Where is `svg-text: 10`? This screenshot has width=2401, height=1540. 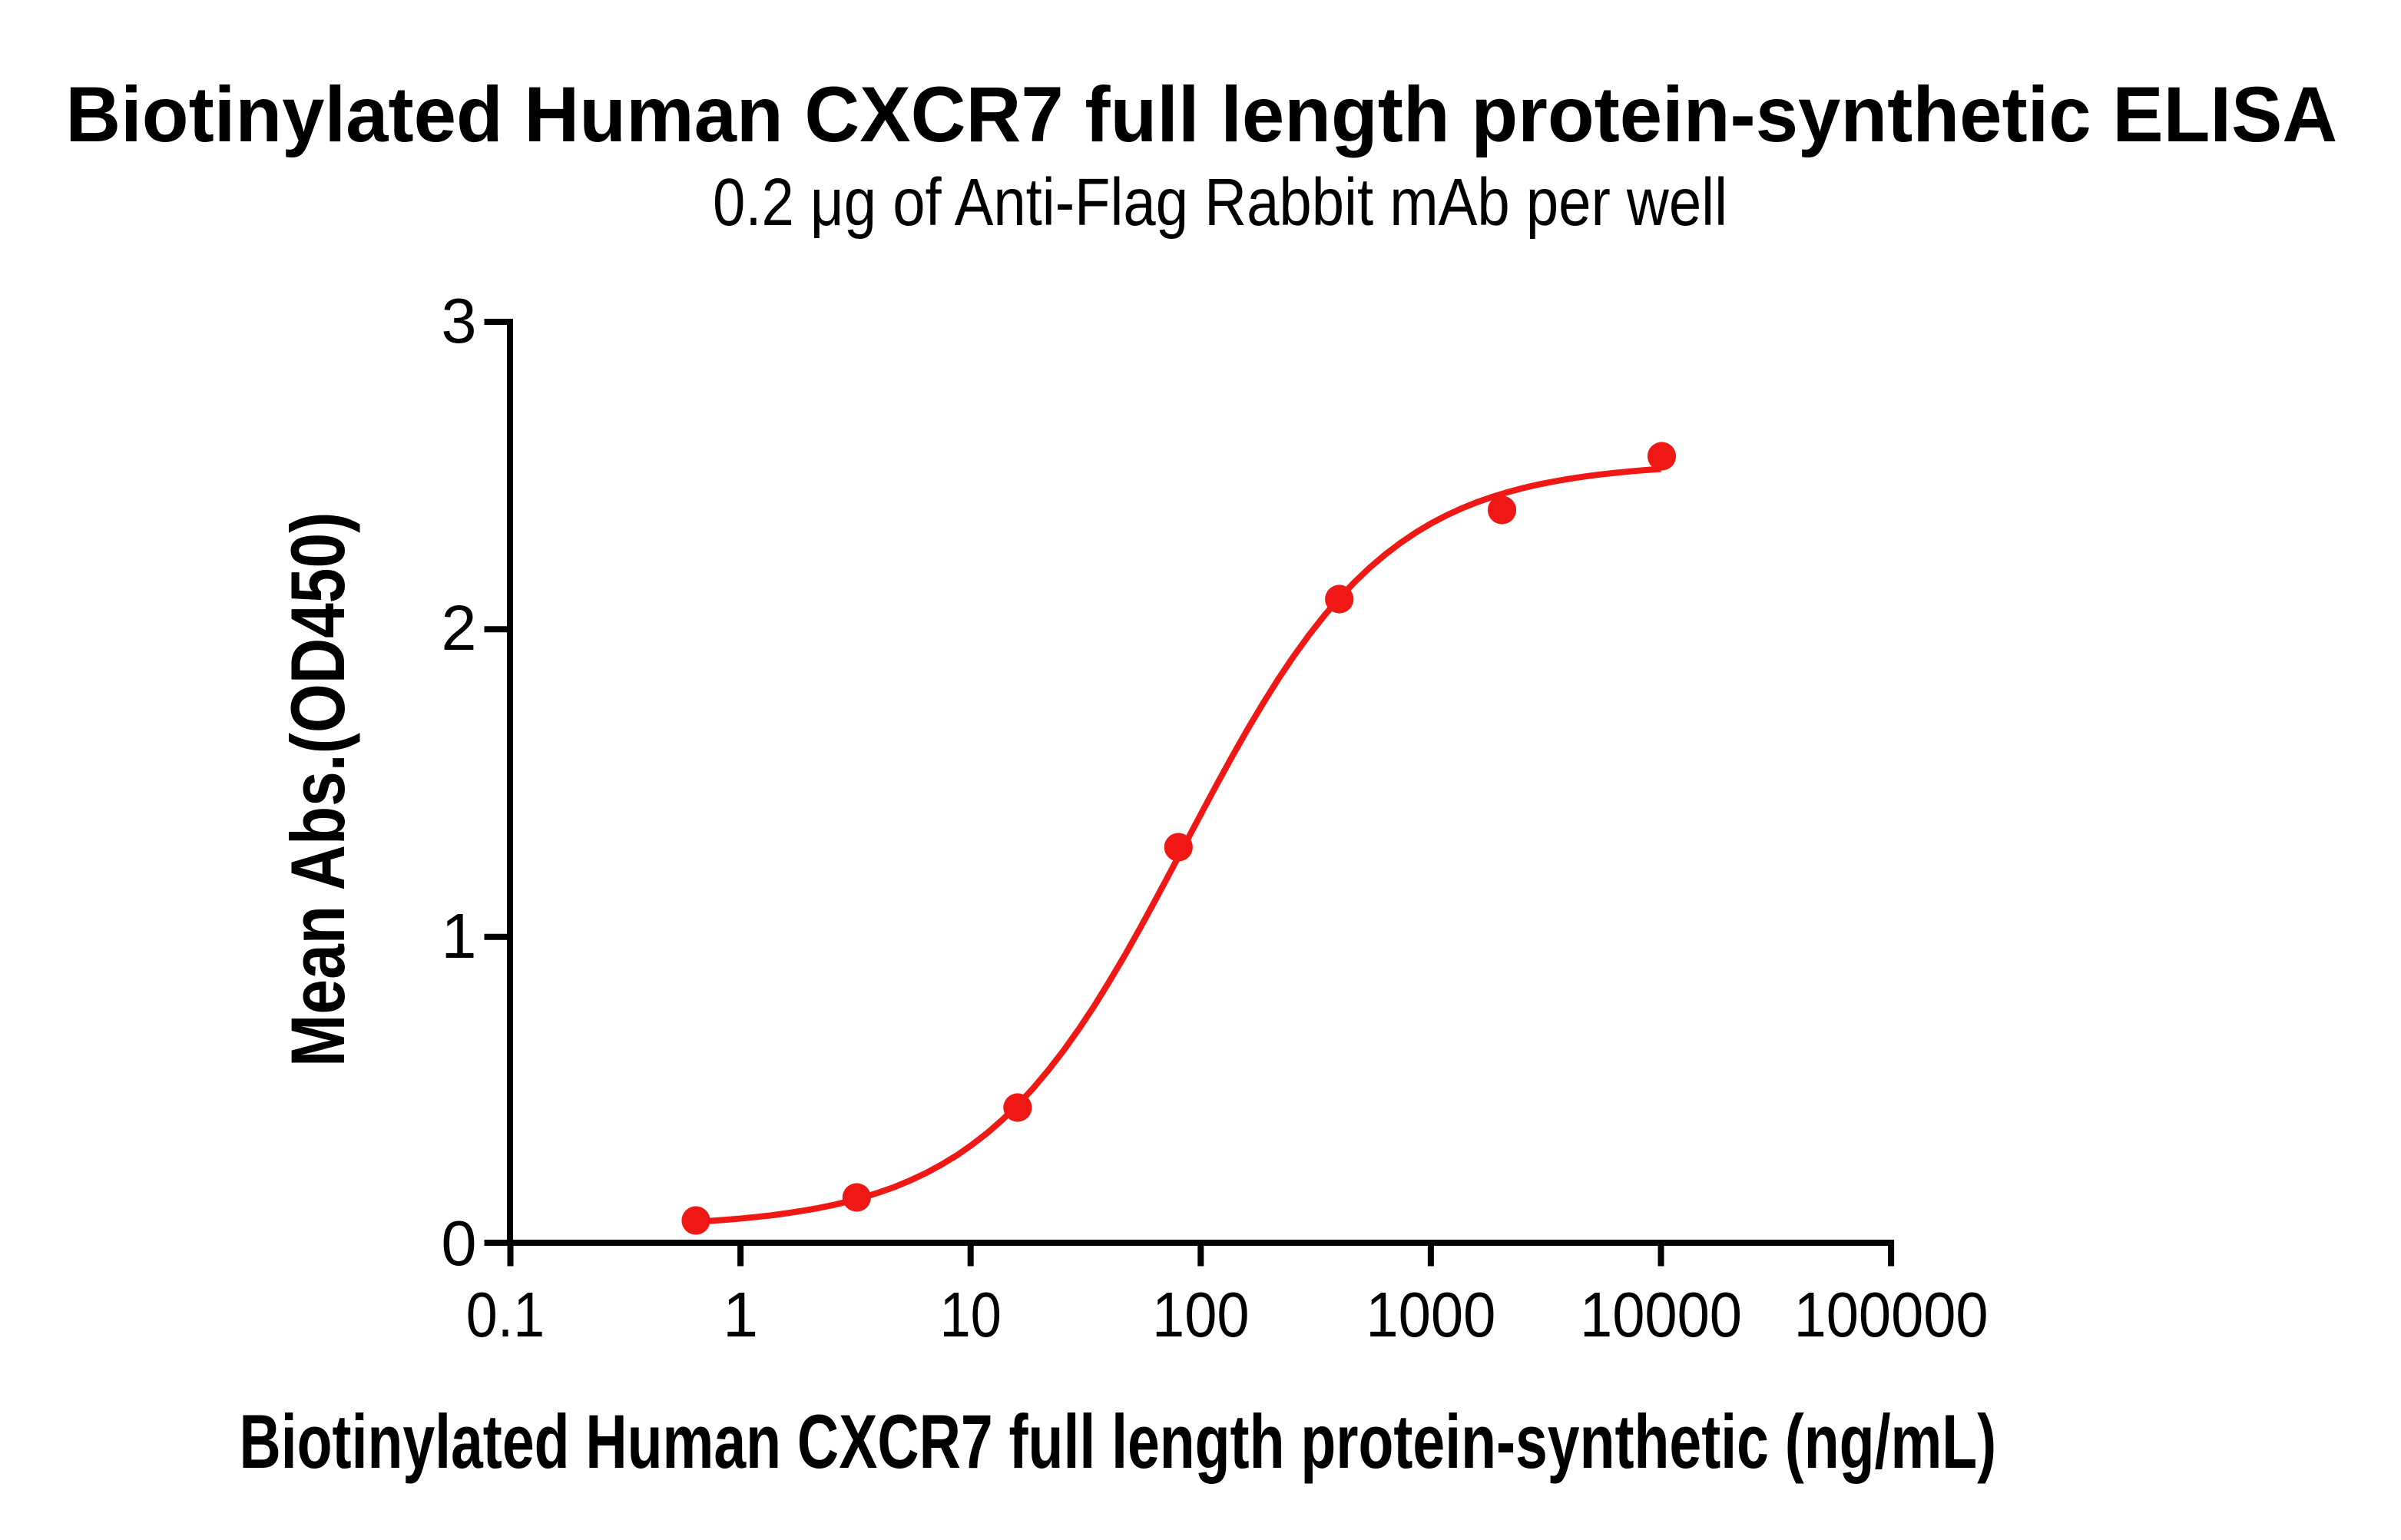
svg-text: 10 is located at coordinates (970, 1314).